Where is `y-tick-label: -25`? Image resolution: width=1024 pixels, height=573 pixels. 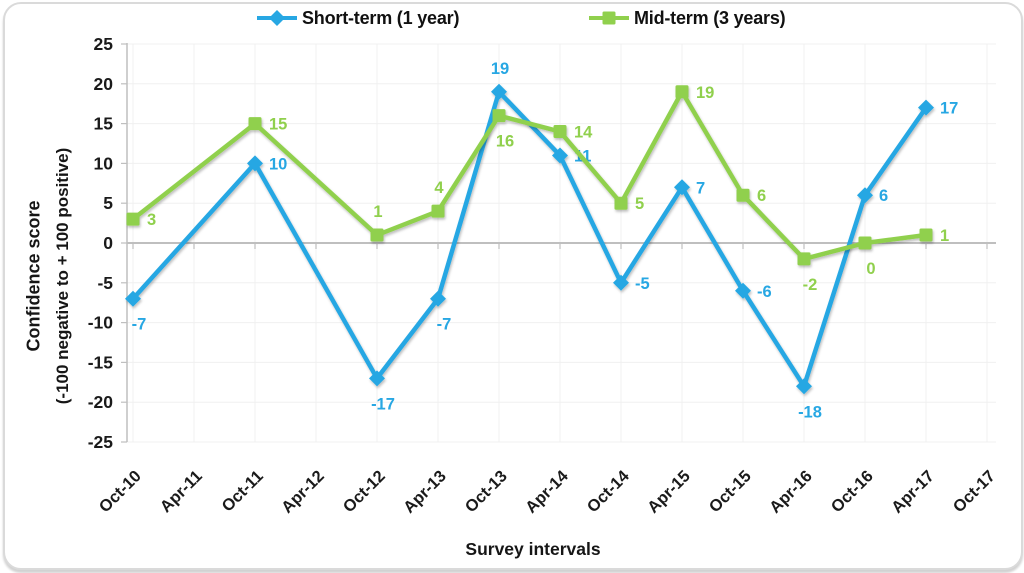
y-tick-label: -25 is located at coordinates (101, 442).